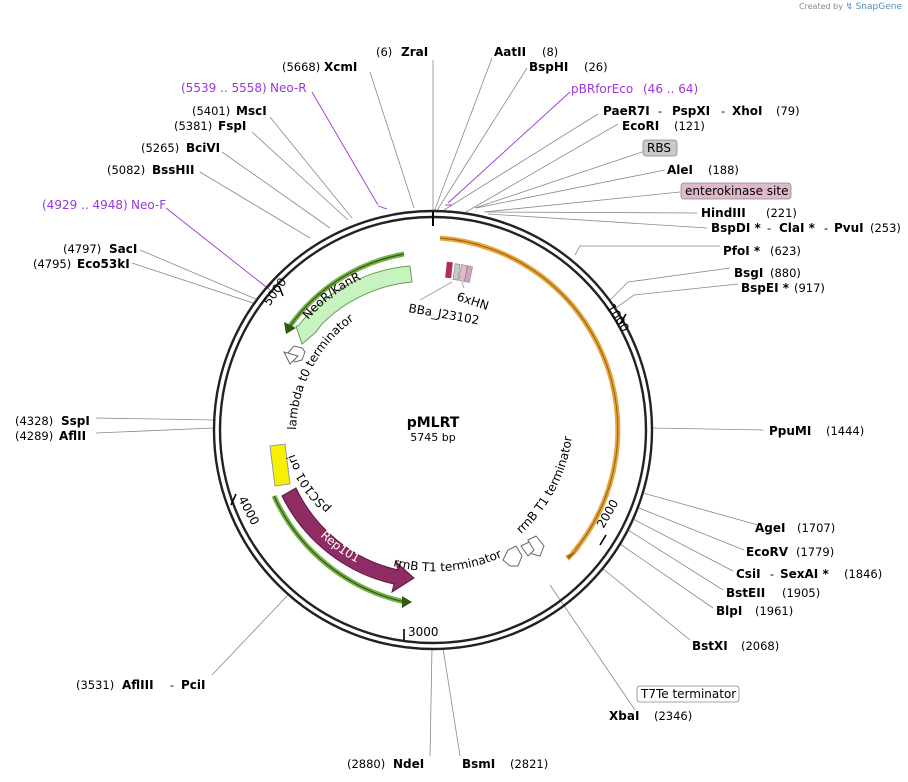 The width and height of the screenshot is (908, 782). Describe the element at coordinates (126, 170) in the screenshot. I see `site-pos: (5082)` at that location.